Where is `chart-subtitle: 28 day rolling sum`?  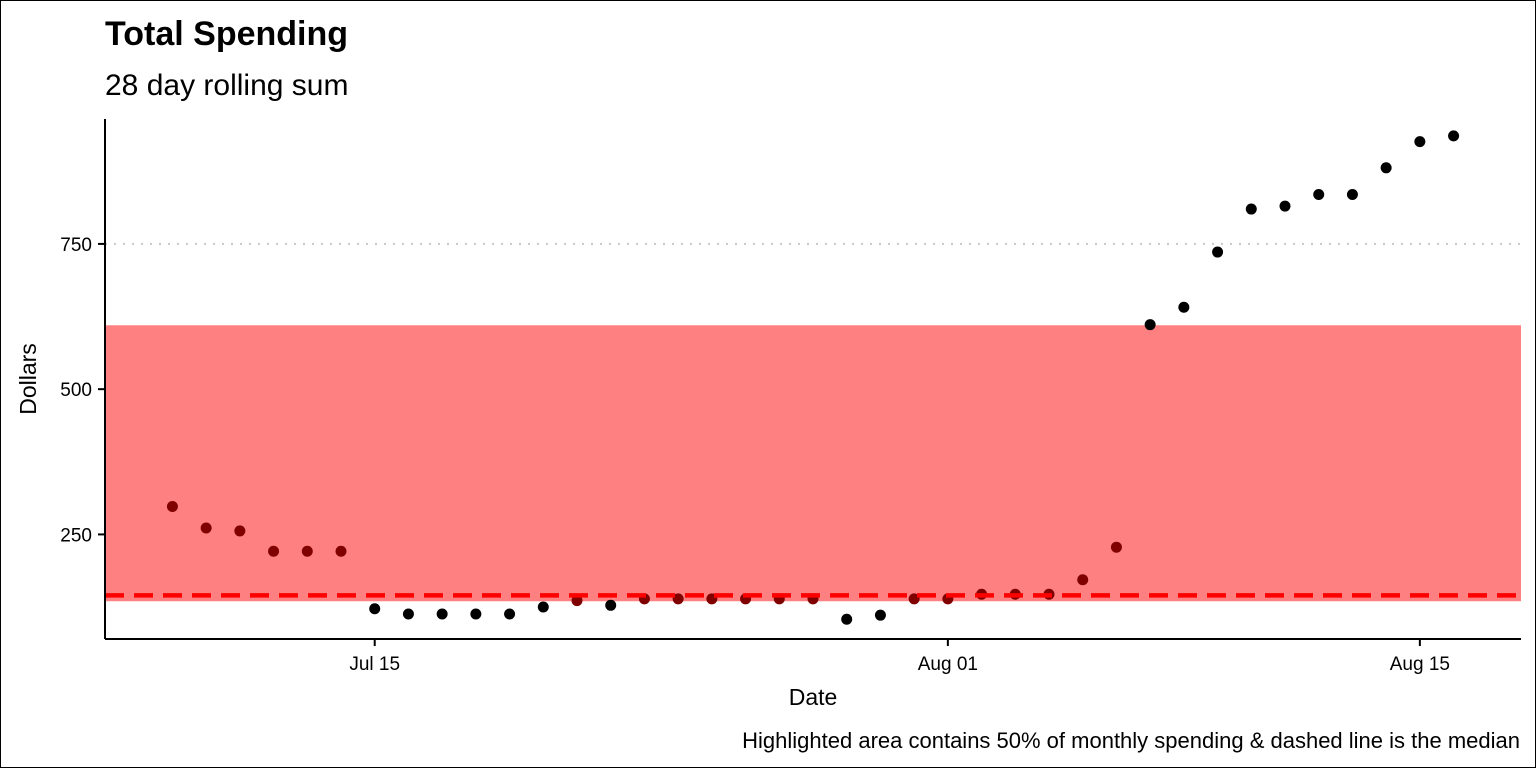 chart-subtitle: 28 day rolling sum is located at coordinates (226, 85).